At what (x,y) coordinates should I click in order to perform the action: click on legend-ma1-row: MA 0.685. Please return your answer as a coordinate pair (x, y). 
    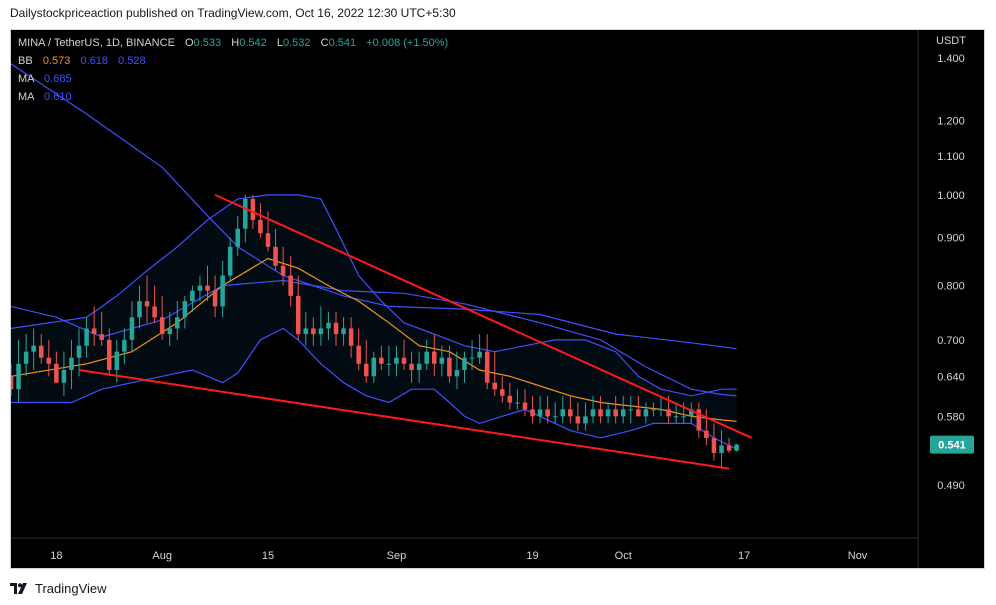
    Looking at the image, I should click on (233, 79).